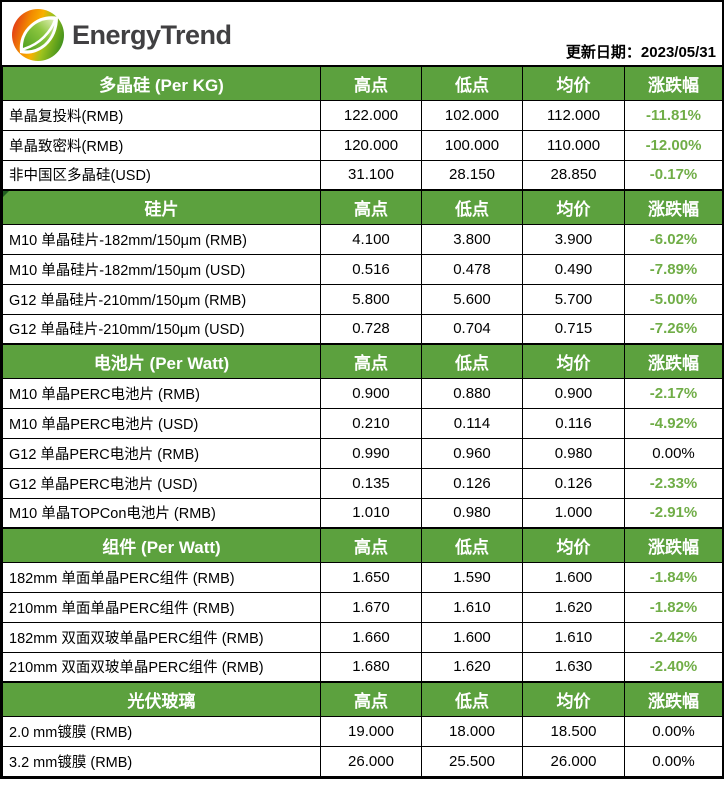 Image resolution: width=724 pixels, height=789 pixels. What do you see at coordinates (673, 483) in the screenshot?
I see `change-value: -2.33%` at bounding box center [673, 483].